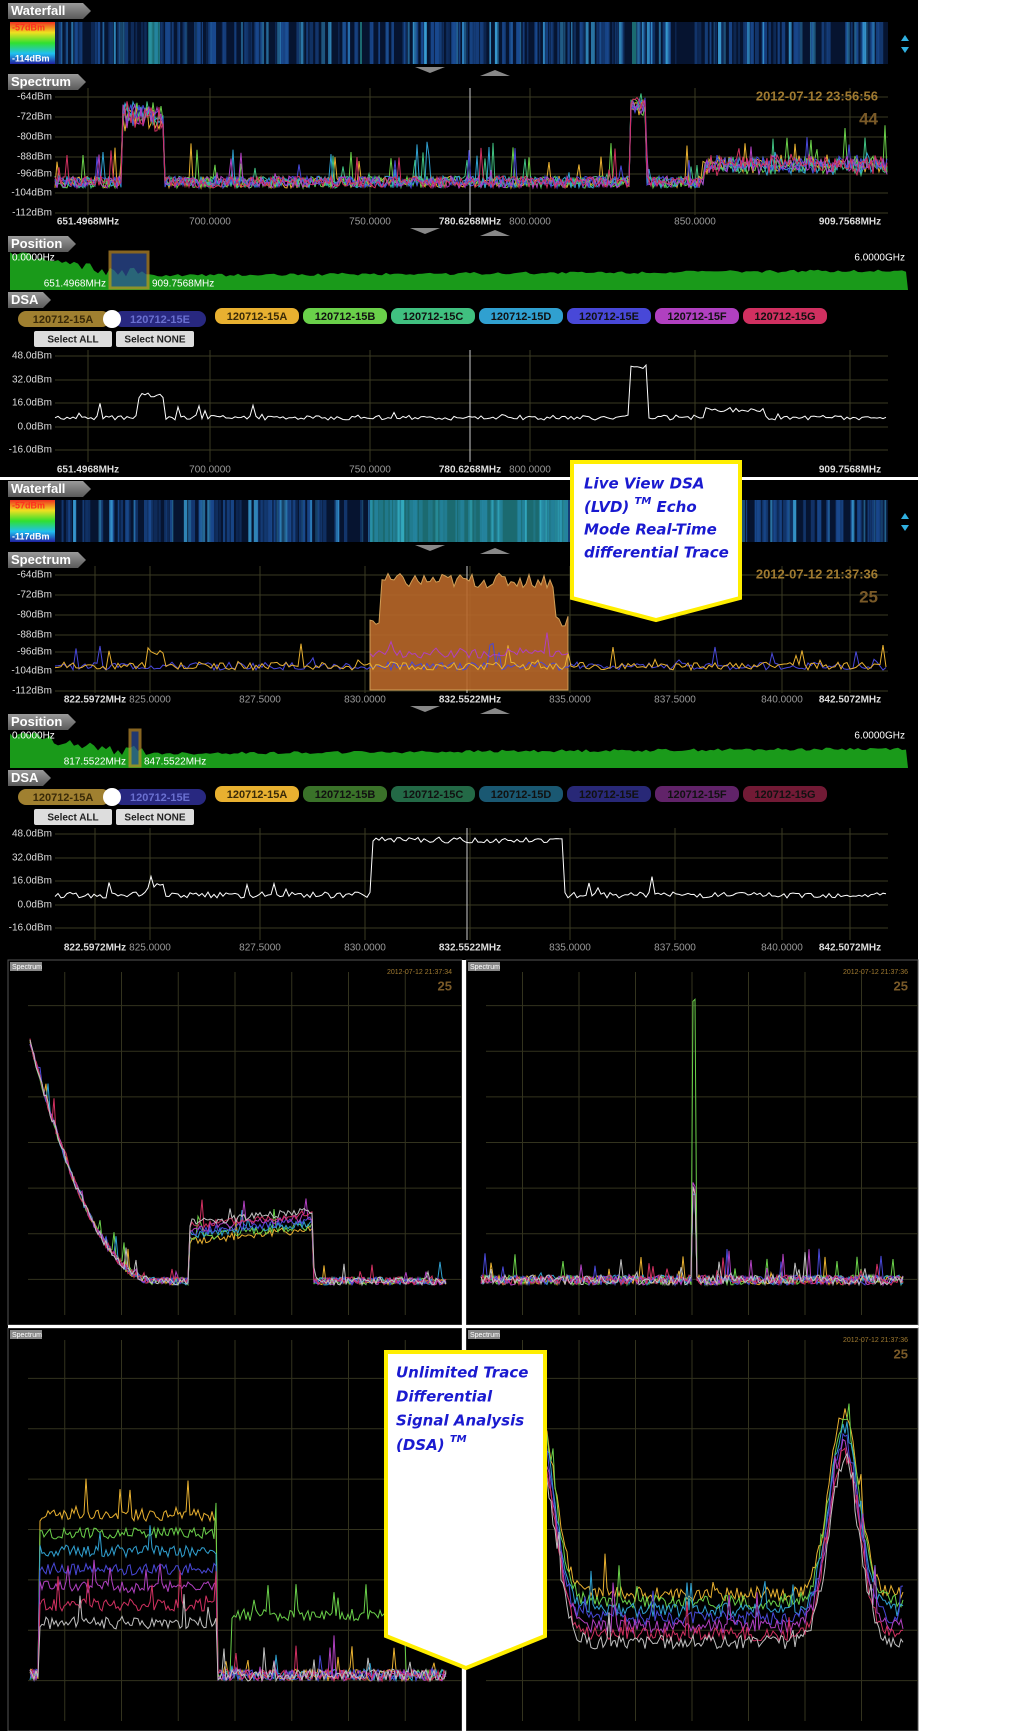  Describe the element at coordinates (850, 948) in the screenshot. I see `x-axis-label: 842.5072MHz` at that location.